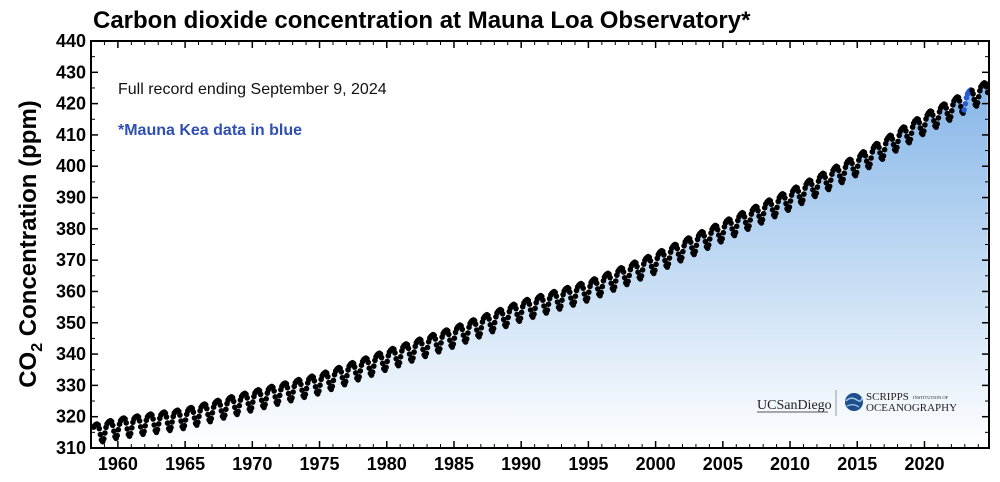  What do you see at coordinates (857, 464) in the screenshot?
I see `x-tick-label: 2015` at bounding box center [857, 464].